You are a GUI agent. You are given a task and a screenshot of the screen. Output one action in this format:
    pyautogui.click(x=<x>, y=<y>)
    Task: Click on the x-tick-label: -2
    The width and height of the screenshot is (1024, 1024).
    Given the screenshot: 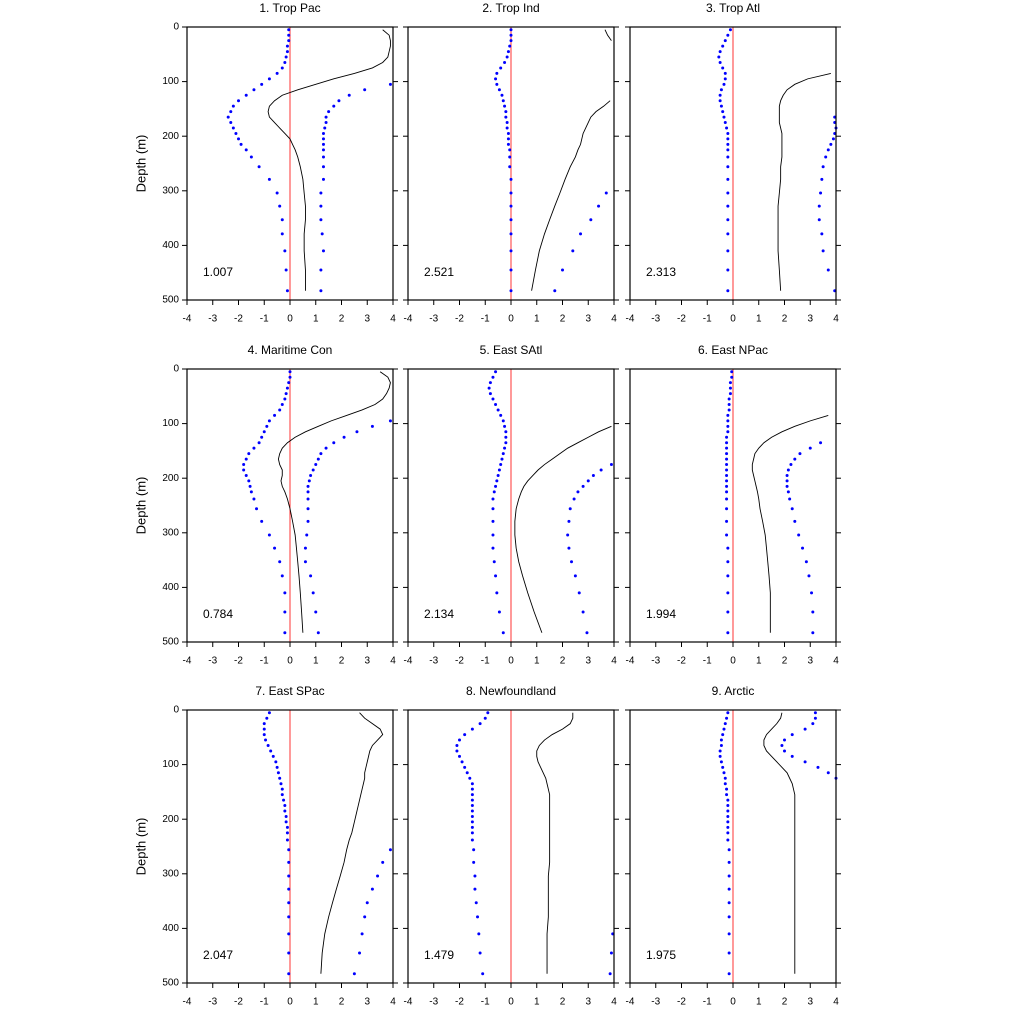 What is the action you would take?
    pyautogui.click(x=681, y=319)
    